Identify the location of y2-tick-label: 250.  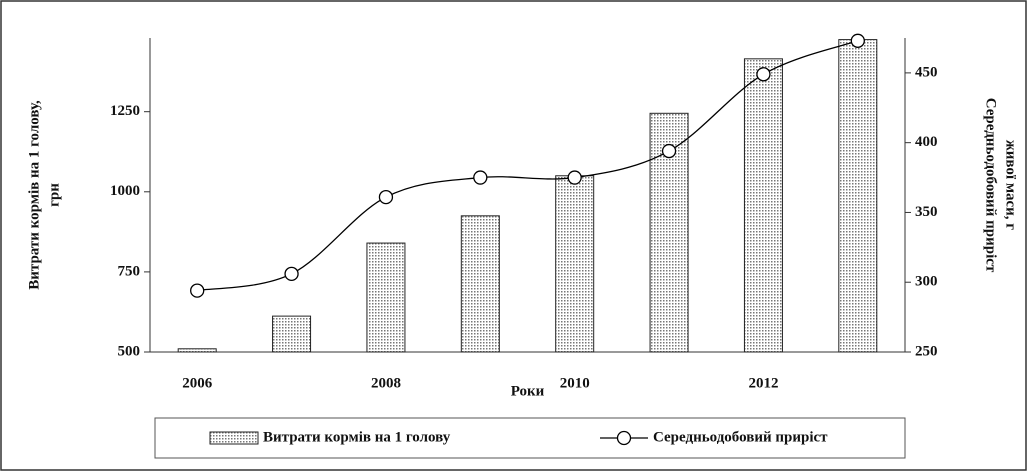
(926, 351).